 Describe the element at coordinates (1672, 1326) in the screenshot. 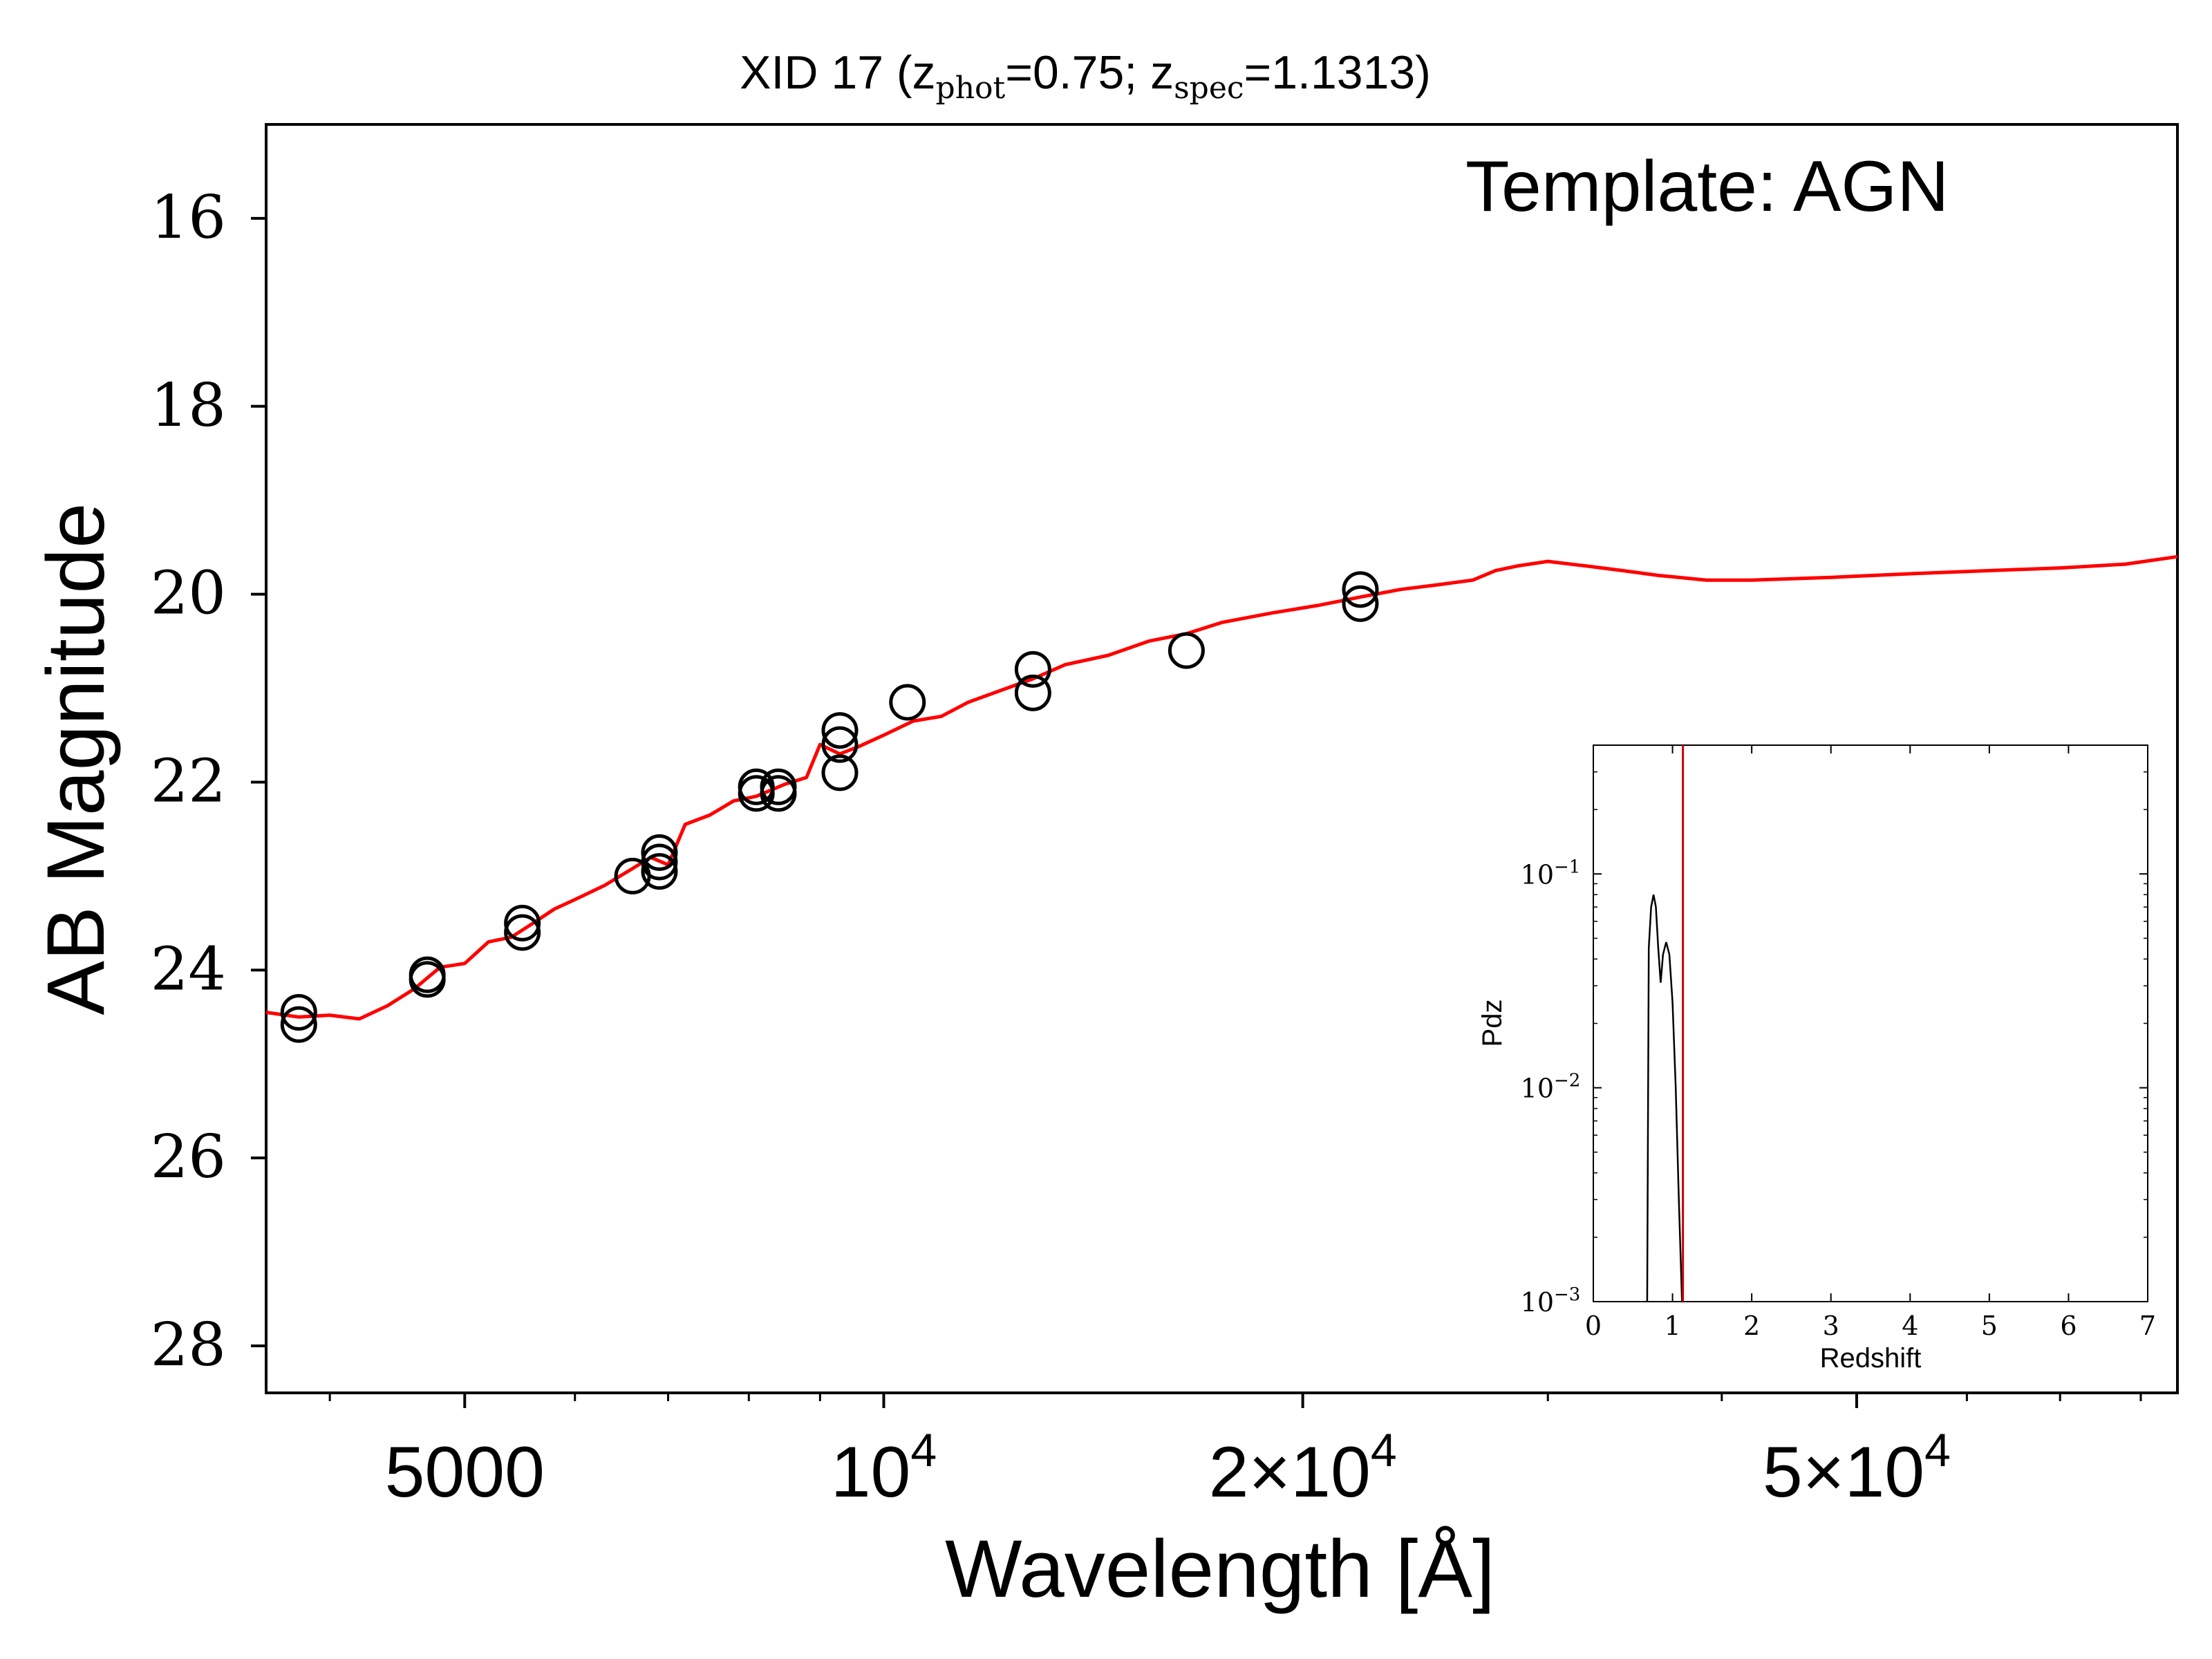

I see `inset-x-tick-label: 1` at that location.